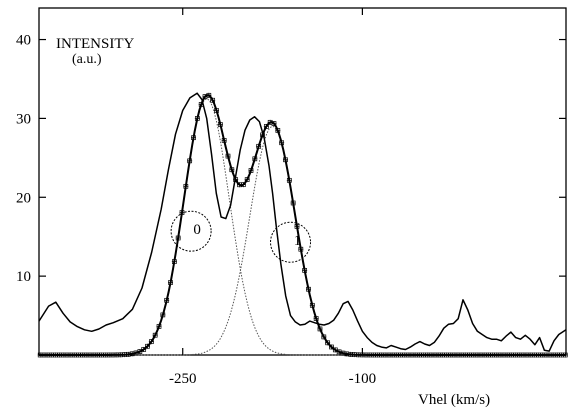 The width and height of the screenshot is (572, 412). What do you see at coordinates (87, 59) in the screenshot?
I see `y-axis-unit: (a.u.)` at bounding box center [87, 59].